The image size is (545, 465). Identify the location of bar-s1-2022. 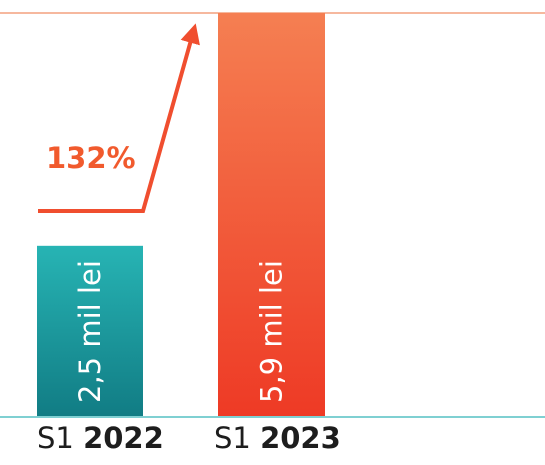
(90, 331).